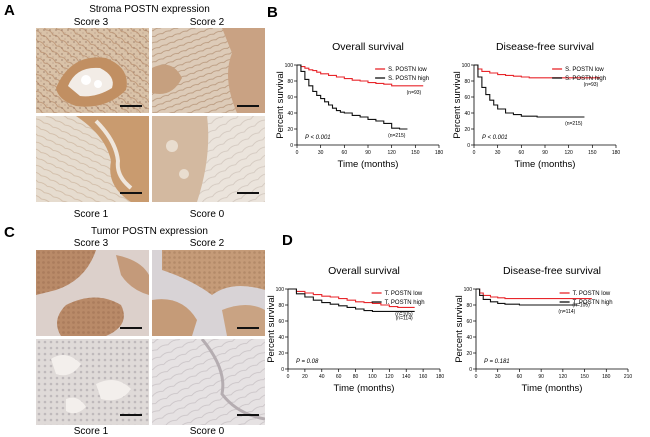 The width and height of the screenshot is (650, 437). What do you see at coordinates (149, 231) in the screenshot?
I see `panel-c-title: Tumor POSTN expression` at bounding box center [149, 231].